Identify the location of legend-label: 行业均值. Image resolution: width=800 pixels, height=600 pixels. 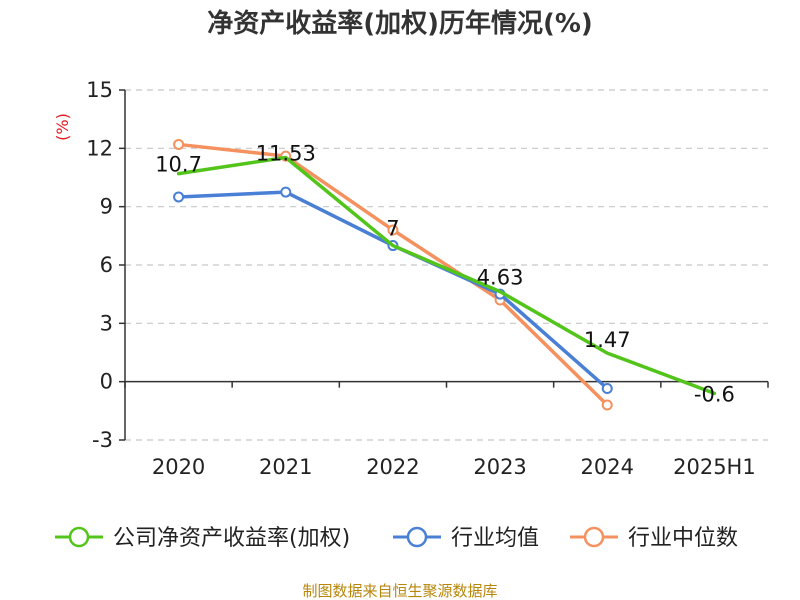
(495, 538).